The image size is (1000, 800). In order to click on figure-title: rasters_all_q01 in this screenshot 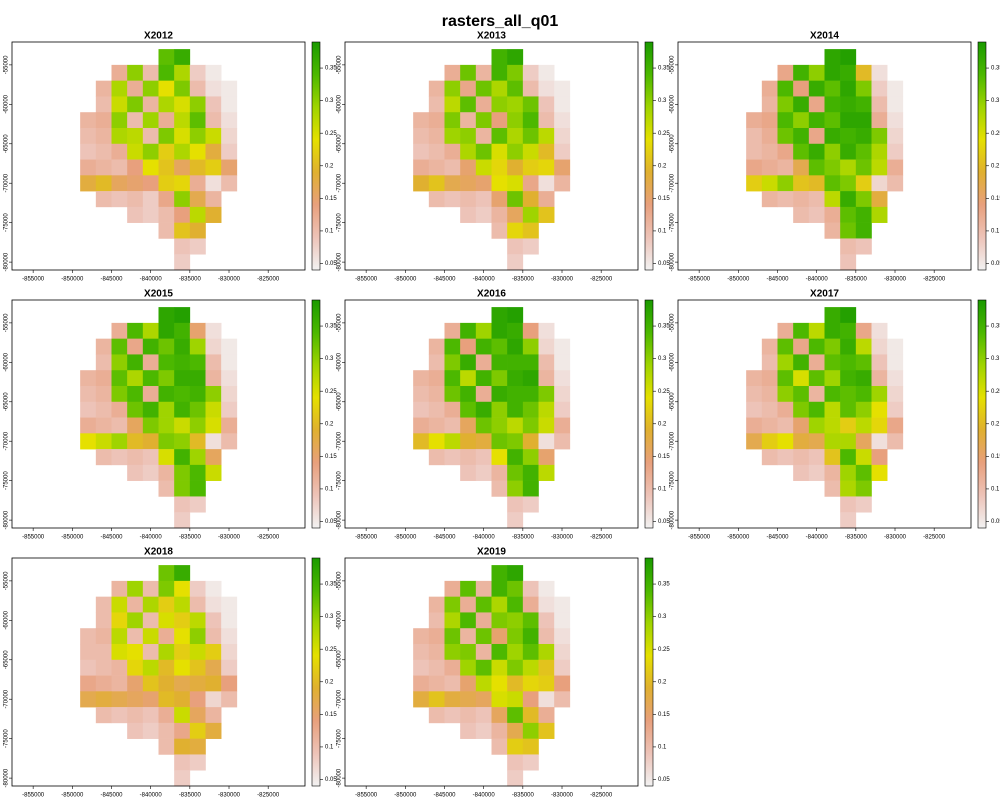, I will do `click(500, 21)`.